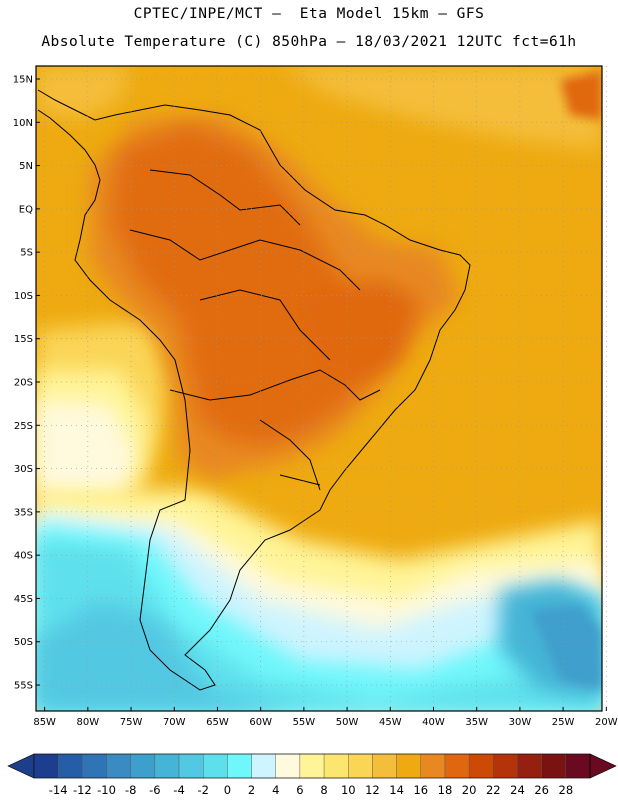 The height and width of the screenshot is (800, 618). What do you see at coordinates (541, 790) in the screenshot?
I see `colorbar-label: 26` at bounding box center [541, 790].